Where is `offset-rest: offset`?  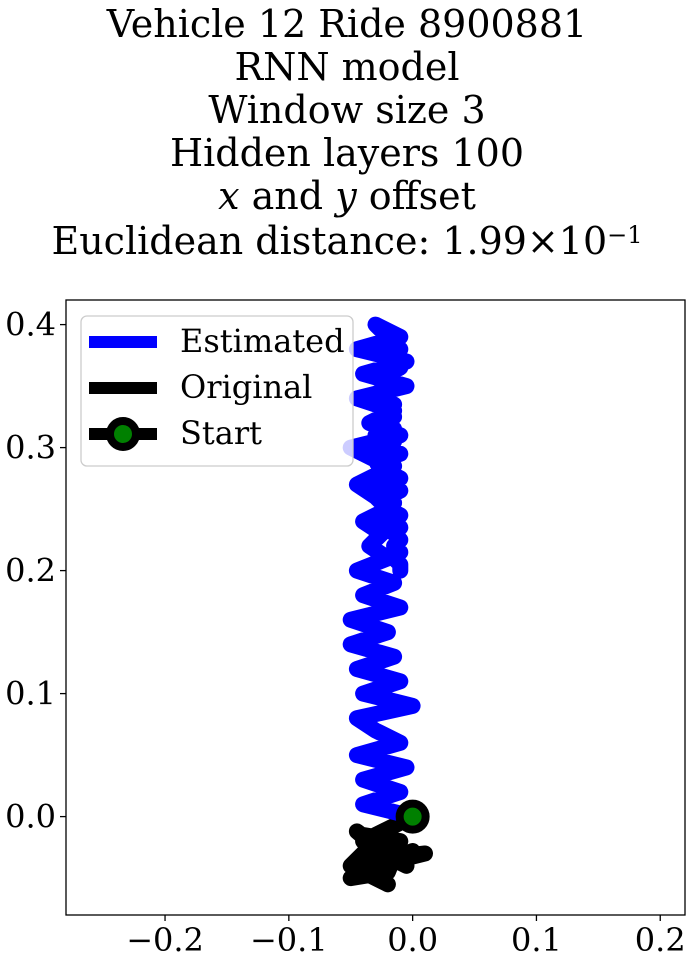
offset-rest: offset is located at coordinates (416, 196).